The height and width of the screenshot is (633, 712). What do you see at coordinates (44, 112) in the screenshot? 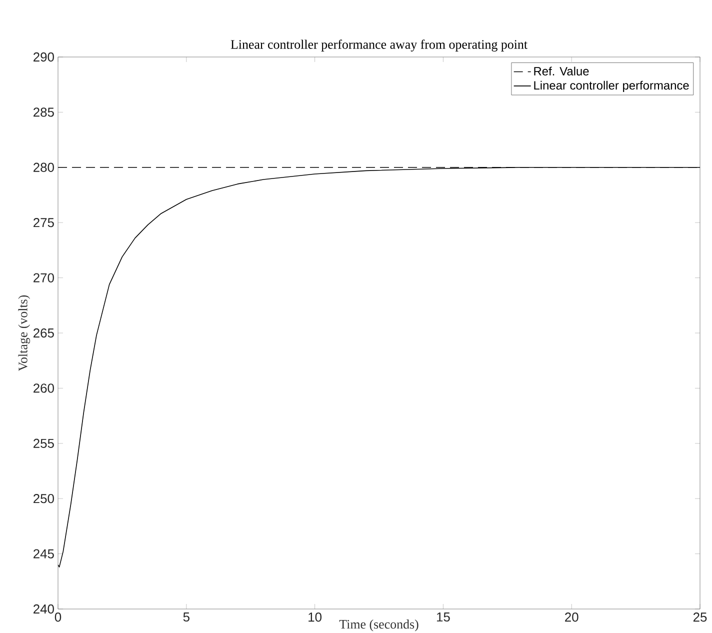
I see `y-tick-label: 285` at bounding box center [44, 112].